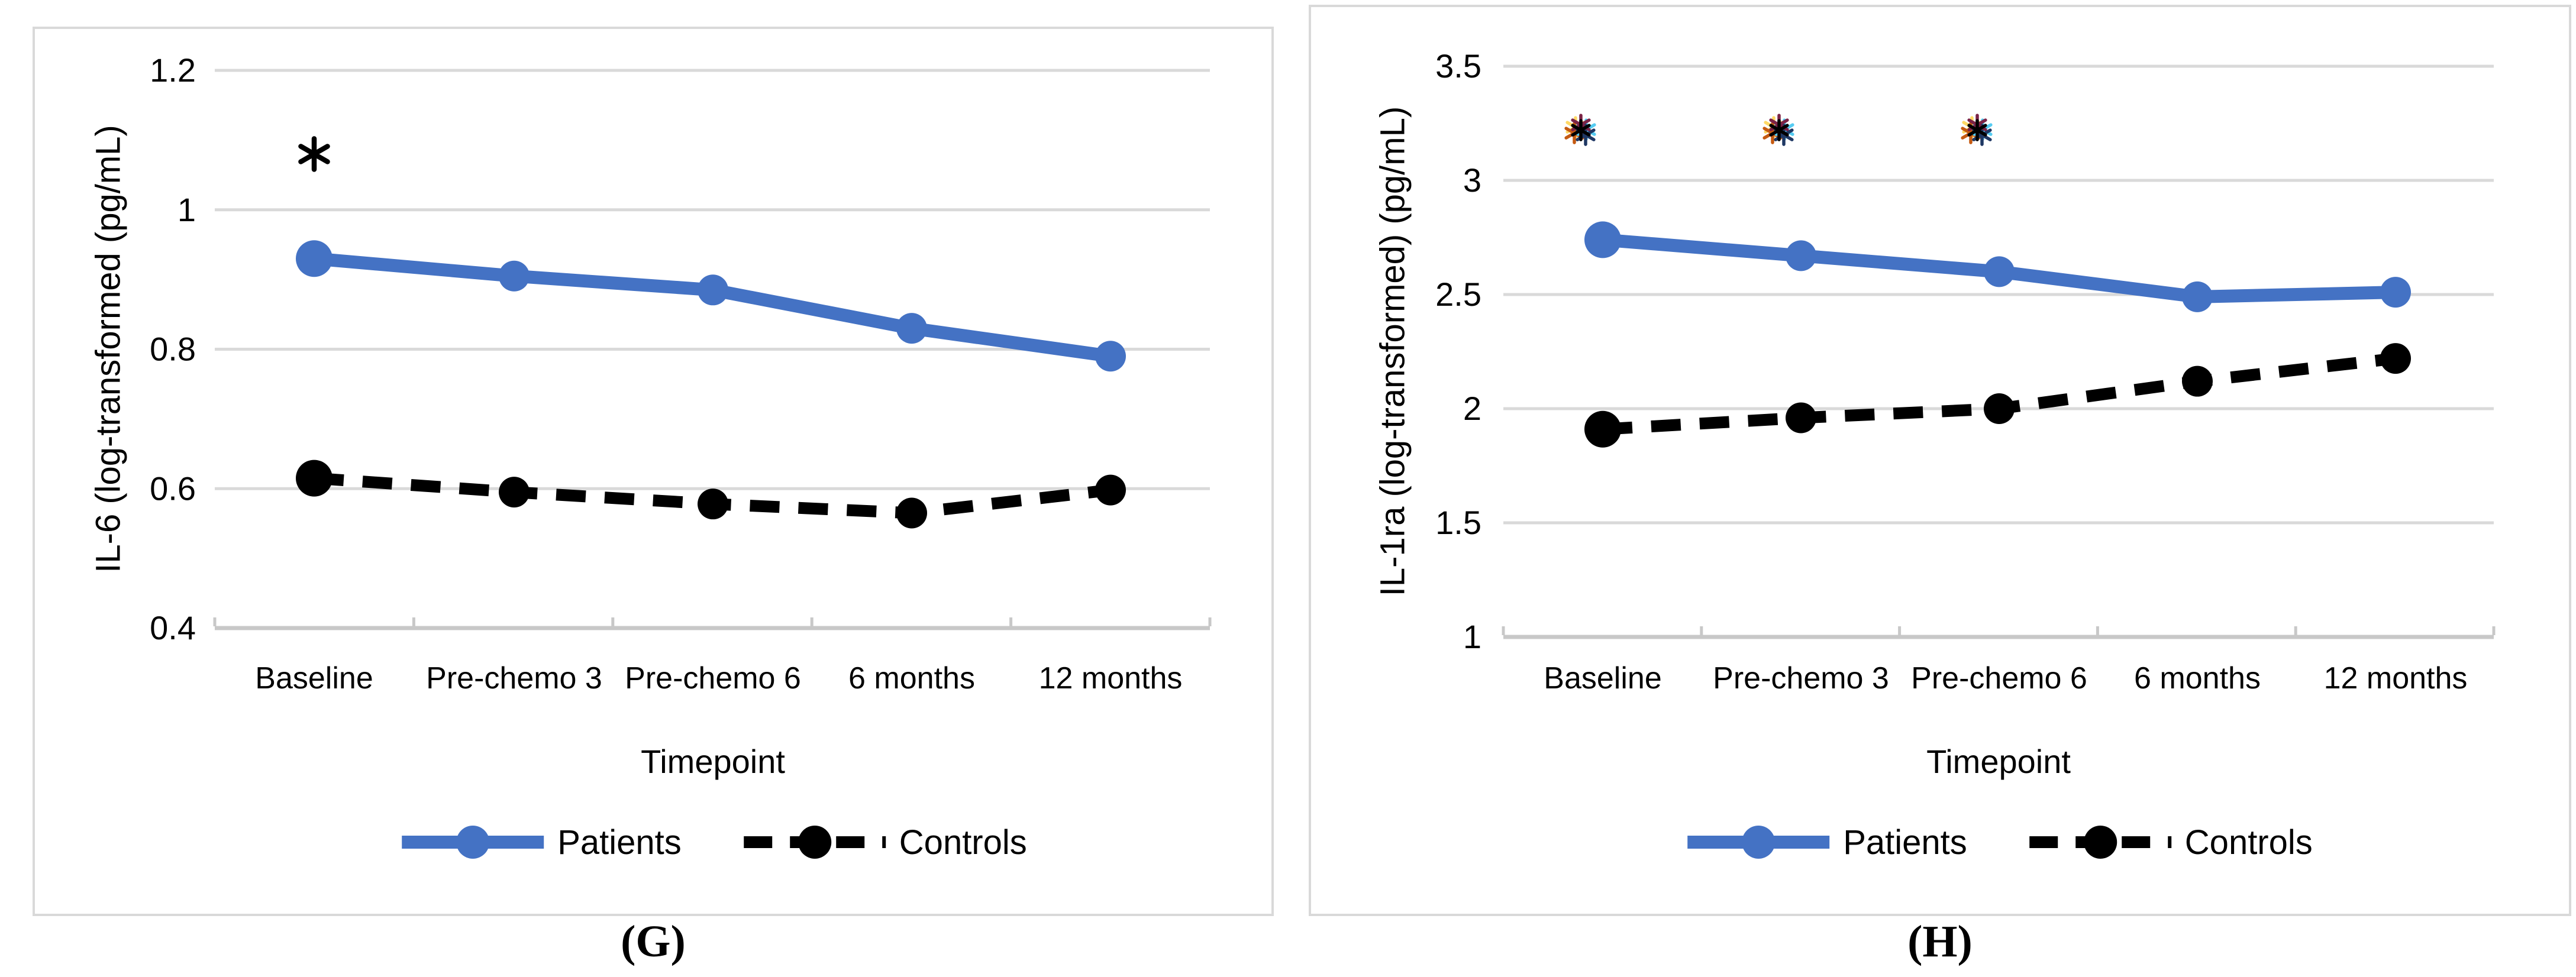 This screenshot has height=977, width=2576. I want to click on y-tick-label: 0.8, so click(173, 349).